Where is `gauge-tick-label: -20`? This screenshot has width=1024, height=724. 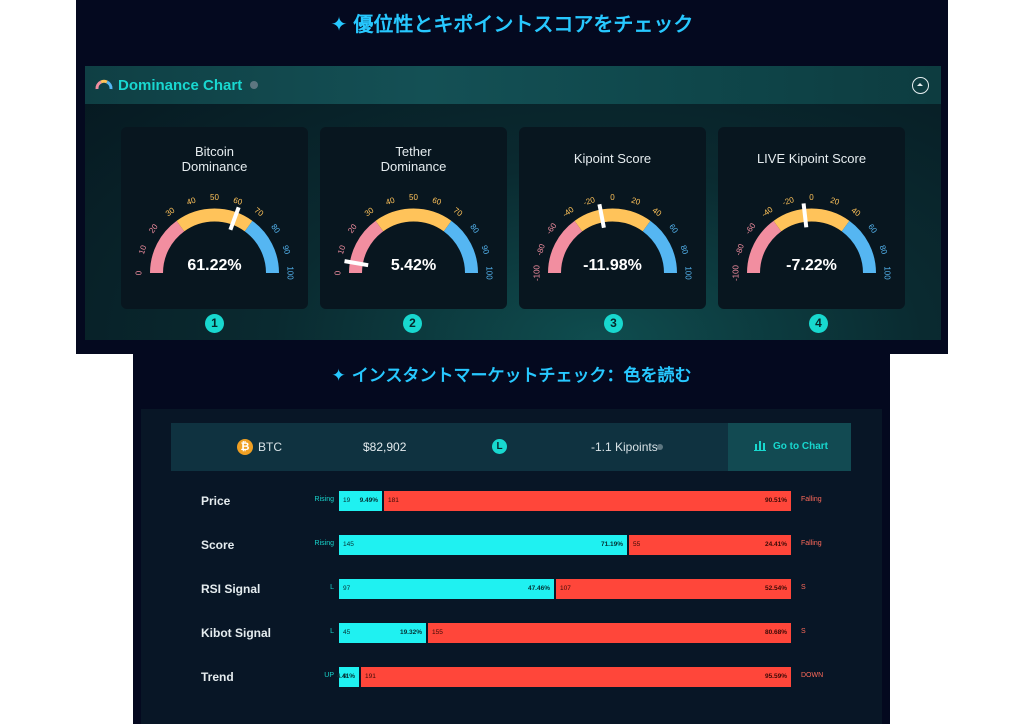
gauge-tick-label: -20 is located at coordinates (589, 201).